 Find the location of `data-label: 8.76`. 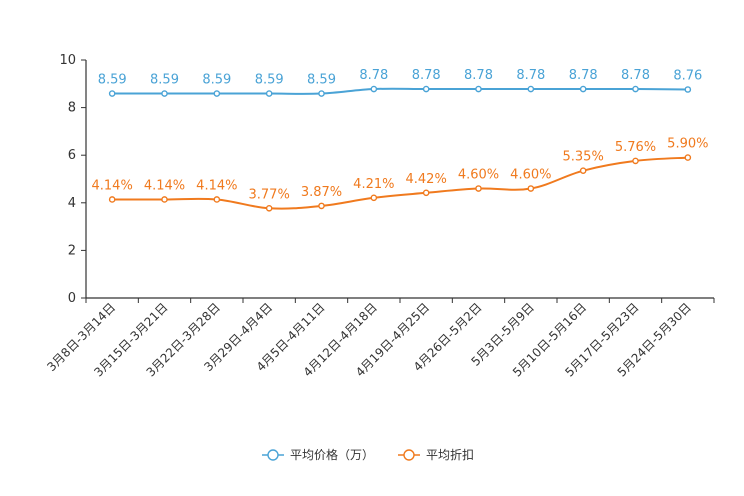

data-label: 8.76 is located at coordinates (687, 76).